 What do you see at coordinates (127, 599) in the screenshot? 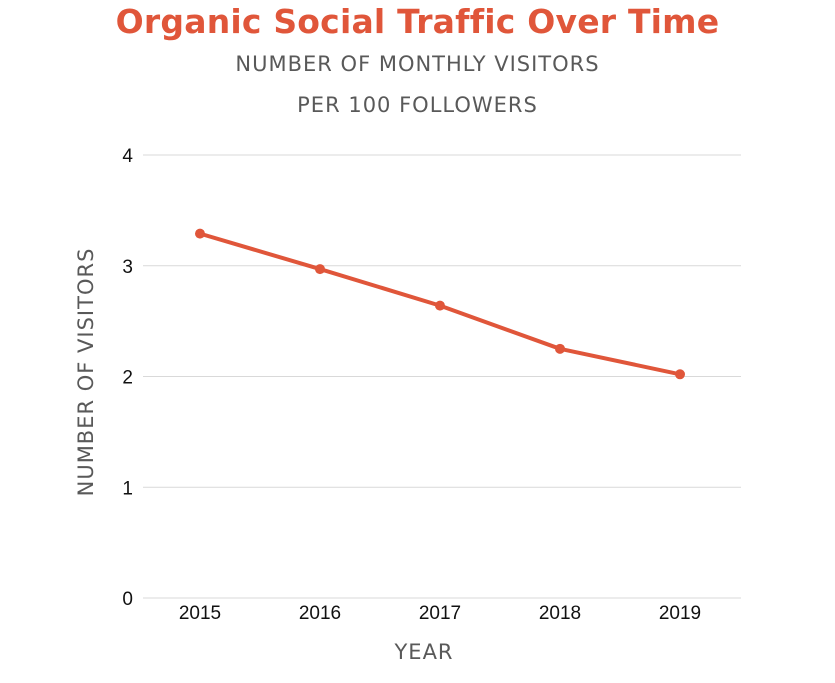
I see `y-tick-label: 0` at bounding box center [127, 599].